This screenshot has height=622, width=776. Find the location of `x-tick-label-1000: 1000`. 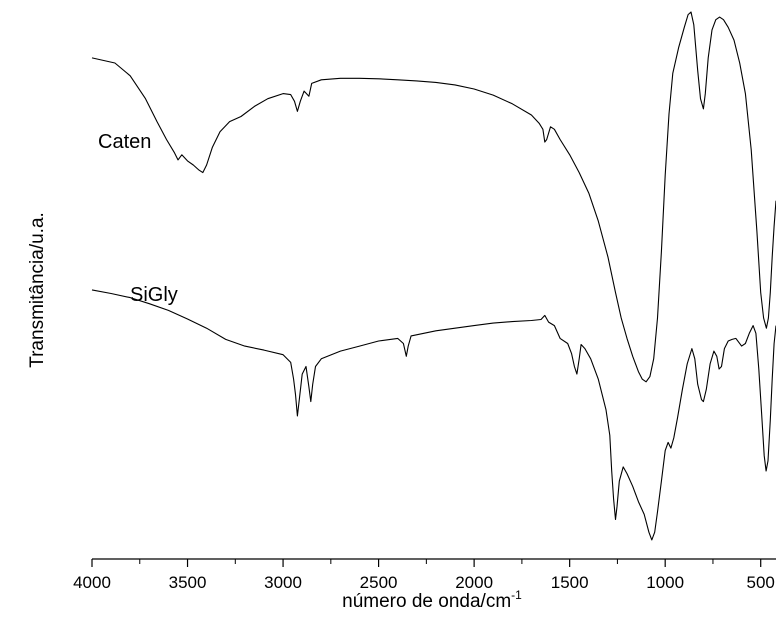

x-tick-label-1000: 1000 is located at coordinates (665, 582).